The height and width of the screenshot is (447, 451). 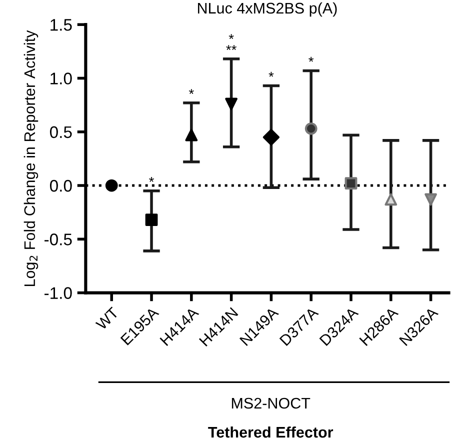 I want to click on annotation: * **, so click(x=231, y=42).